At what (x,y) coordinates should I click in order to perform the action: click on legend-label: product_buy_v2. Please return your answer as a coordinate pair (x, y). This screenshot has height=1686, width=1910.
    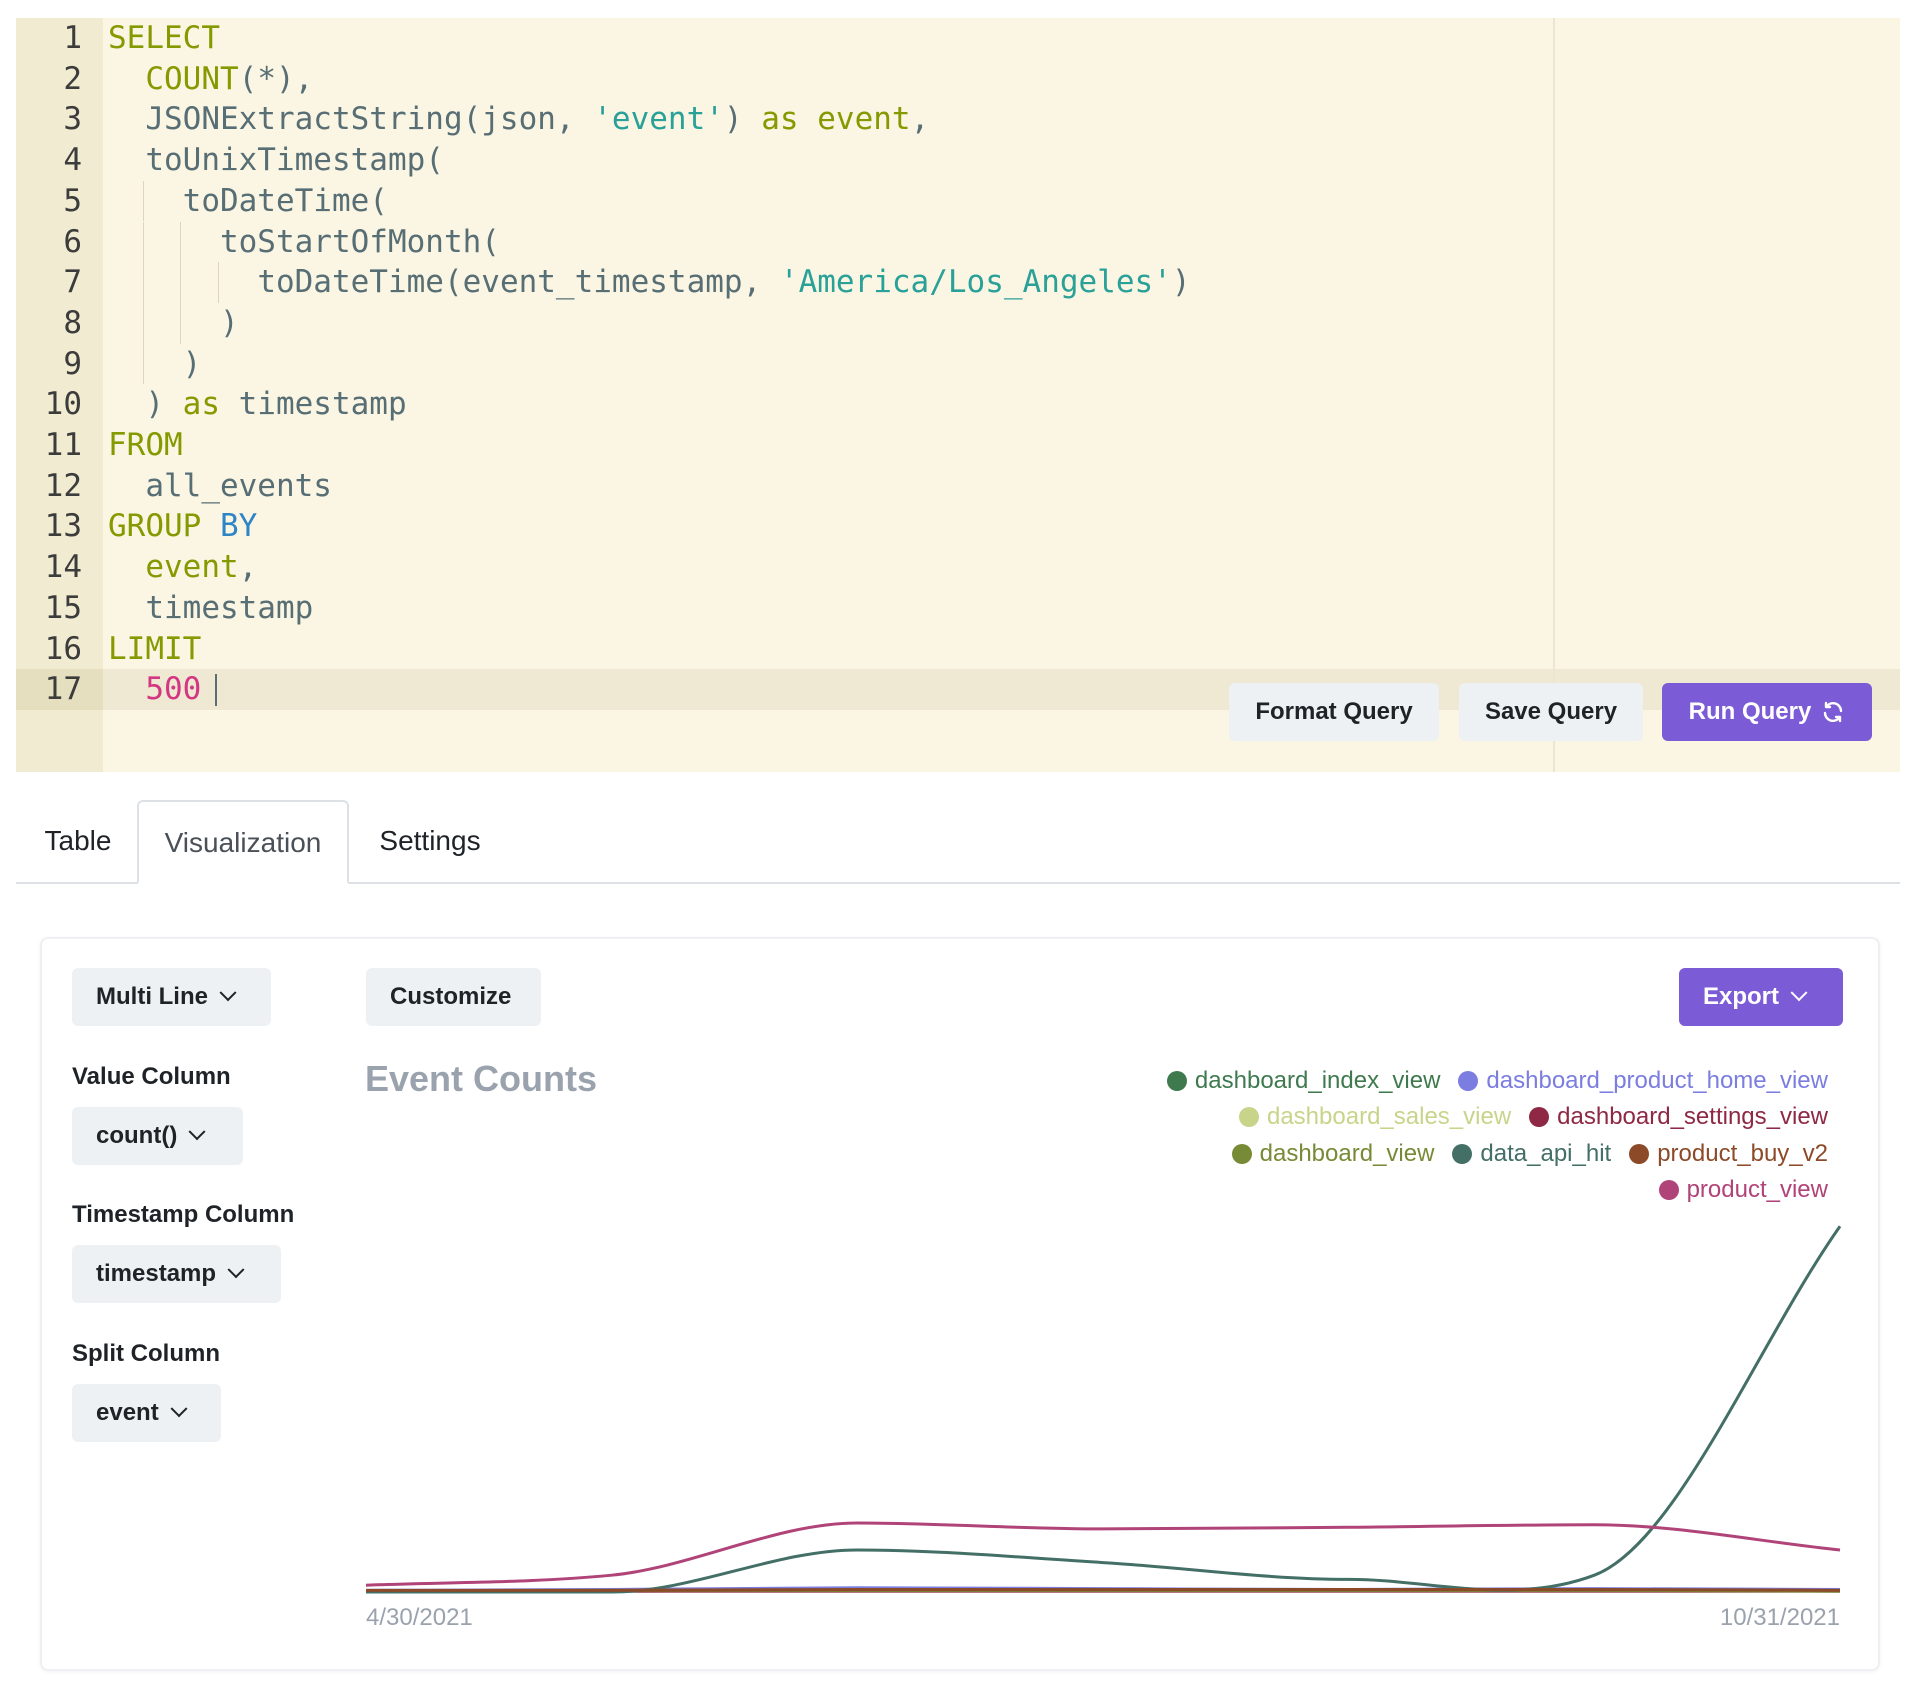
    Looking at the image, I should click on (1742, 1153).